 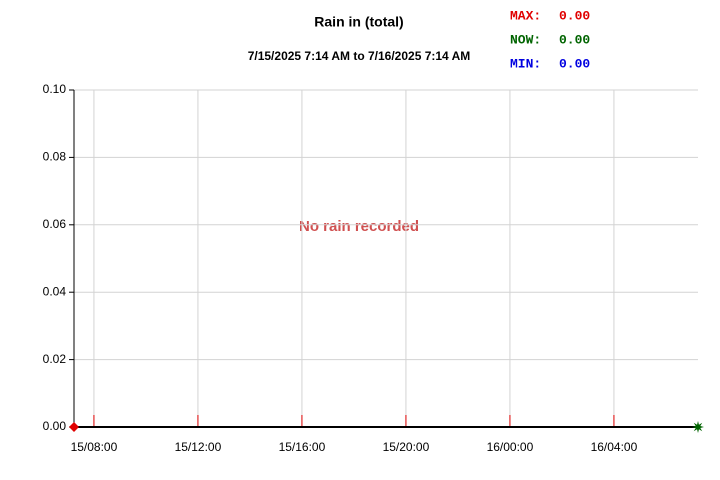 I want to click on annotation: No rain recorded, so click(x=359, y=226).